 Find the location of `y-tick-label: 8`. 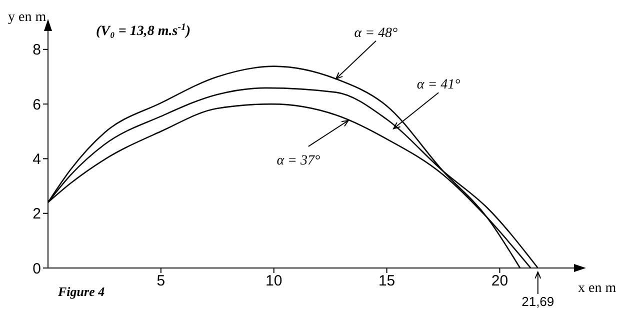

y-tick-label: 8 is located at coordinates (36, 50).